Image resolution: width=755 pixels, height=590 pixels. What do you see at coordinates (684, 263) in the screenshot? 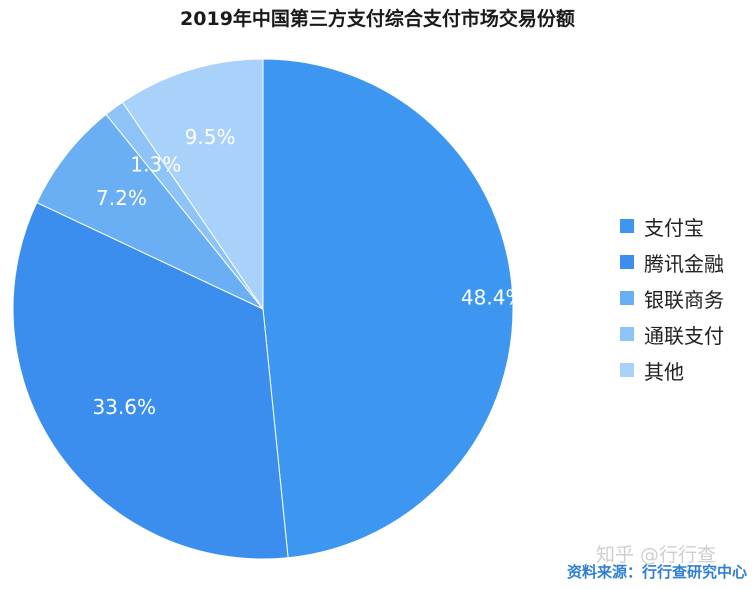
I see `legend-label-tencent: 腾讯金融` at bounding box center [684, 263].